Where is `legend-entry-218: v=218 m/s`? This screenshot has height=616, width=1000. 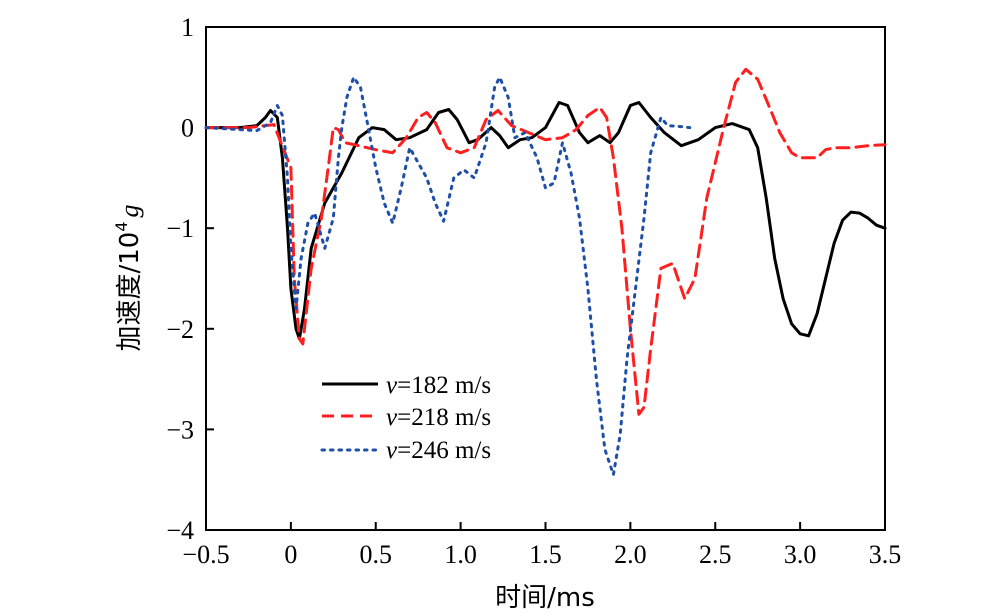 legend-entry-218: v=218 m/s is located at coordinates (438, 417).